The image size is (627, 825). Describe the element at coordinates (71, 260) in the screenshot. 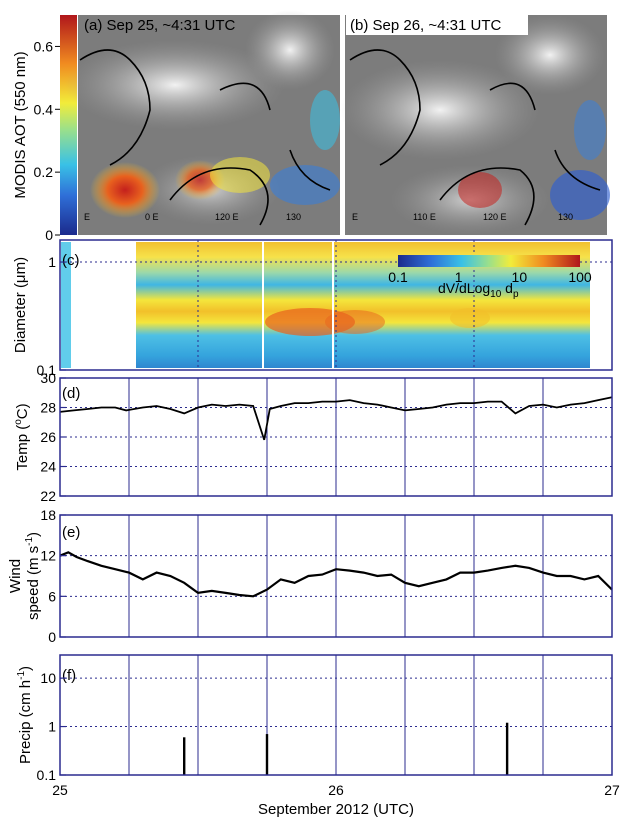

I see `panel-c-label: (c)` at that location.